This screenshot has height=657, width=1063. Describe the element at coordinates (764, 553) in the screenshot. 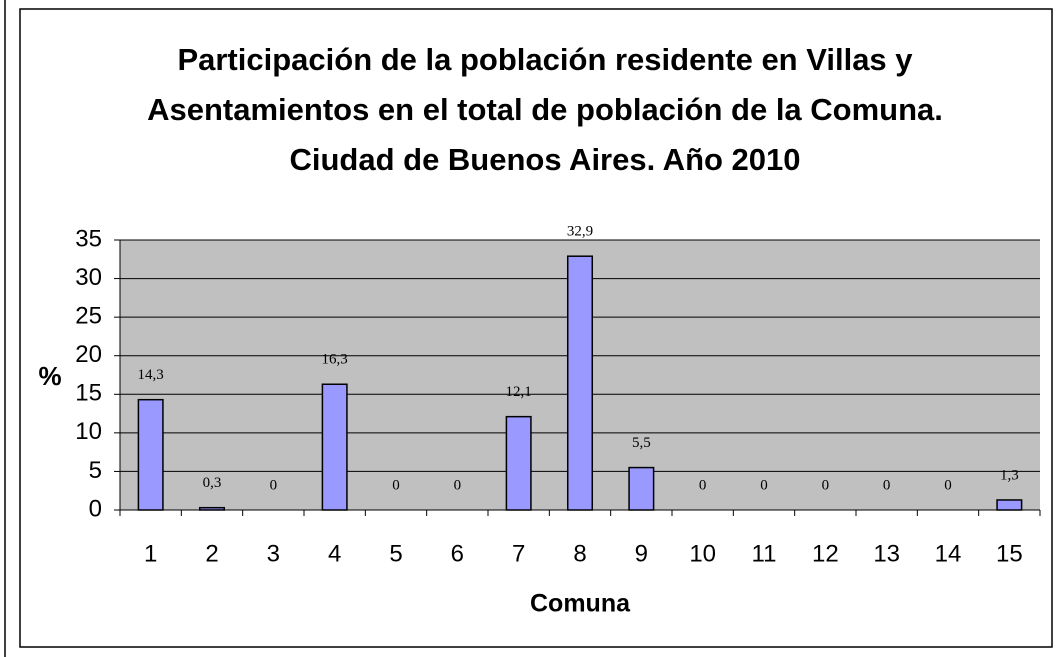

I see `x-tick-label: 11` at that location.